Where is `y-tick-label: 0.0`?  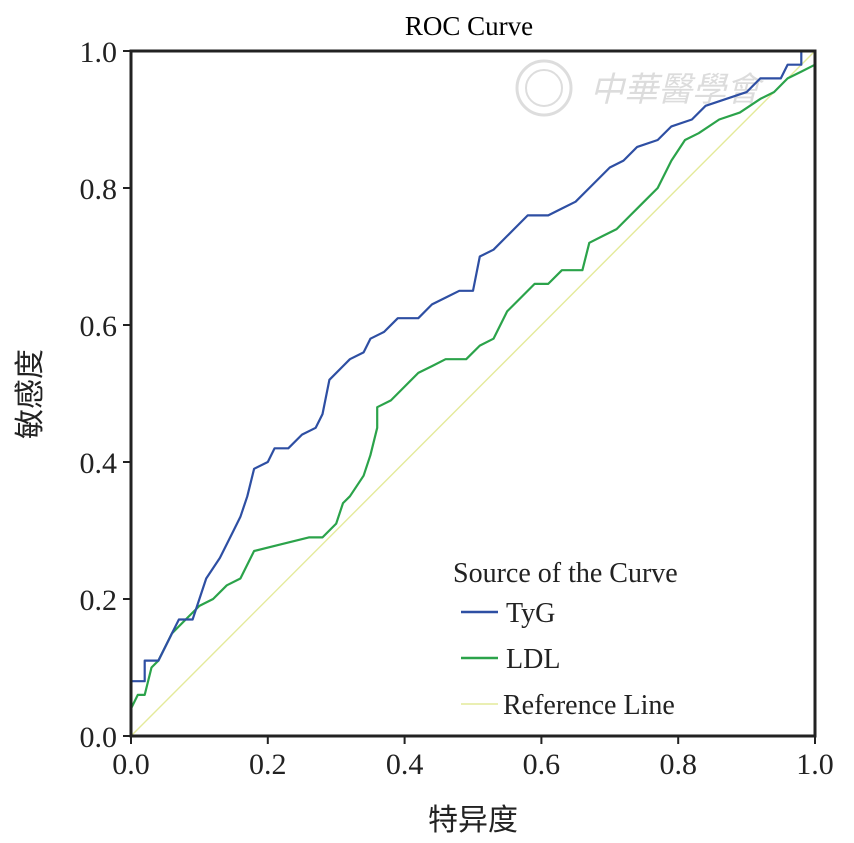 y-tick-label: 0.0 is located at coordinates (99, 737).